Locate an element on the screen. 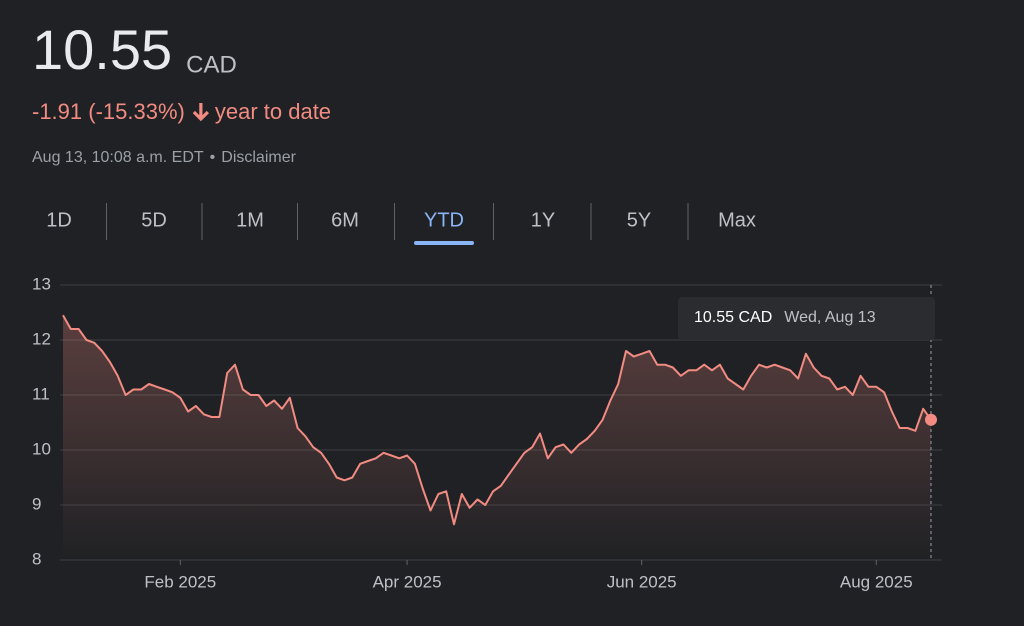 Image resolution: width=1024 pixels, height=626 pixels. range-tab: Max is located at coordinates (737, 220).